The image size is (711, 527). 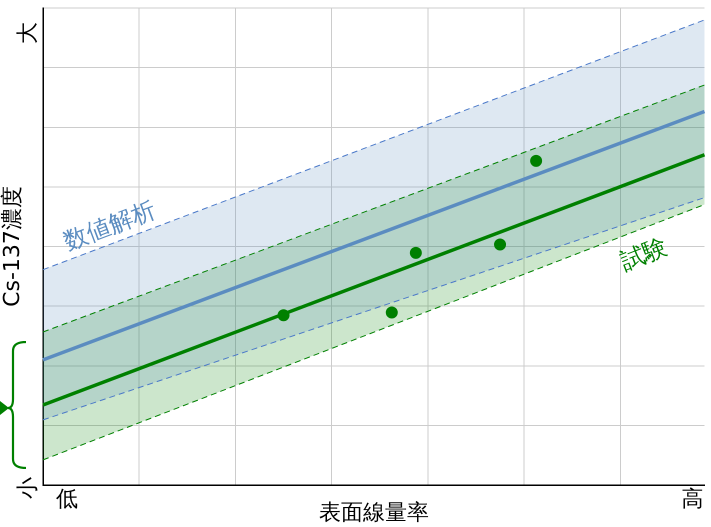 I want to click on x-axis-title: 表面線量率, so click(x=373, y=513).